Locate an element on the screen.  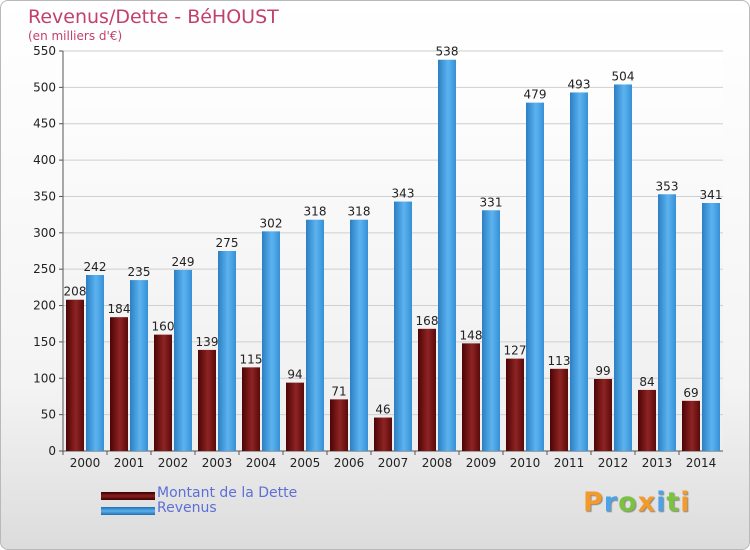
y-tick-label: 150 is located at coordinates (44, 342).